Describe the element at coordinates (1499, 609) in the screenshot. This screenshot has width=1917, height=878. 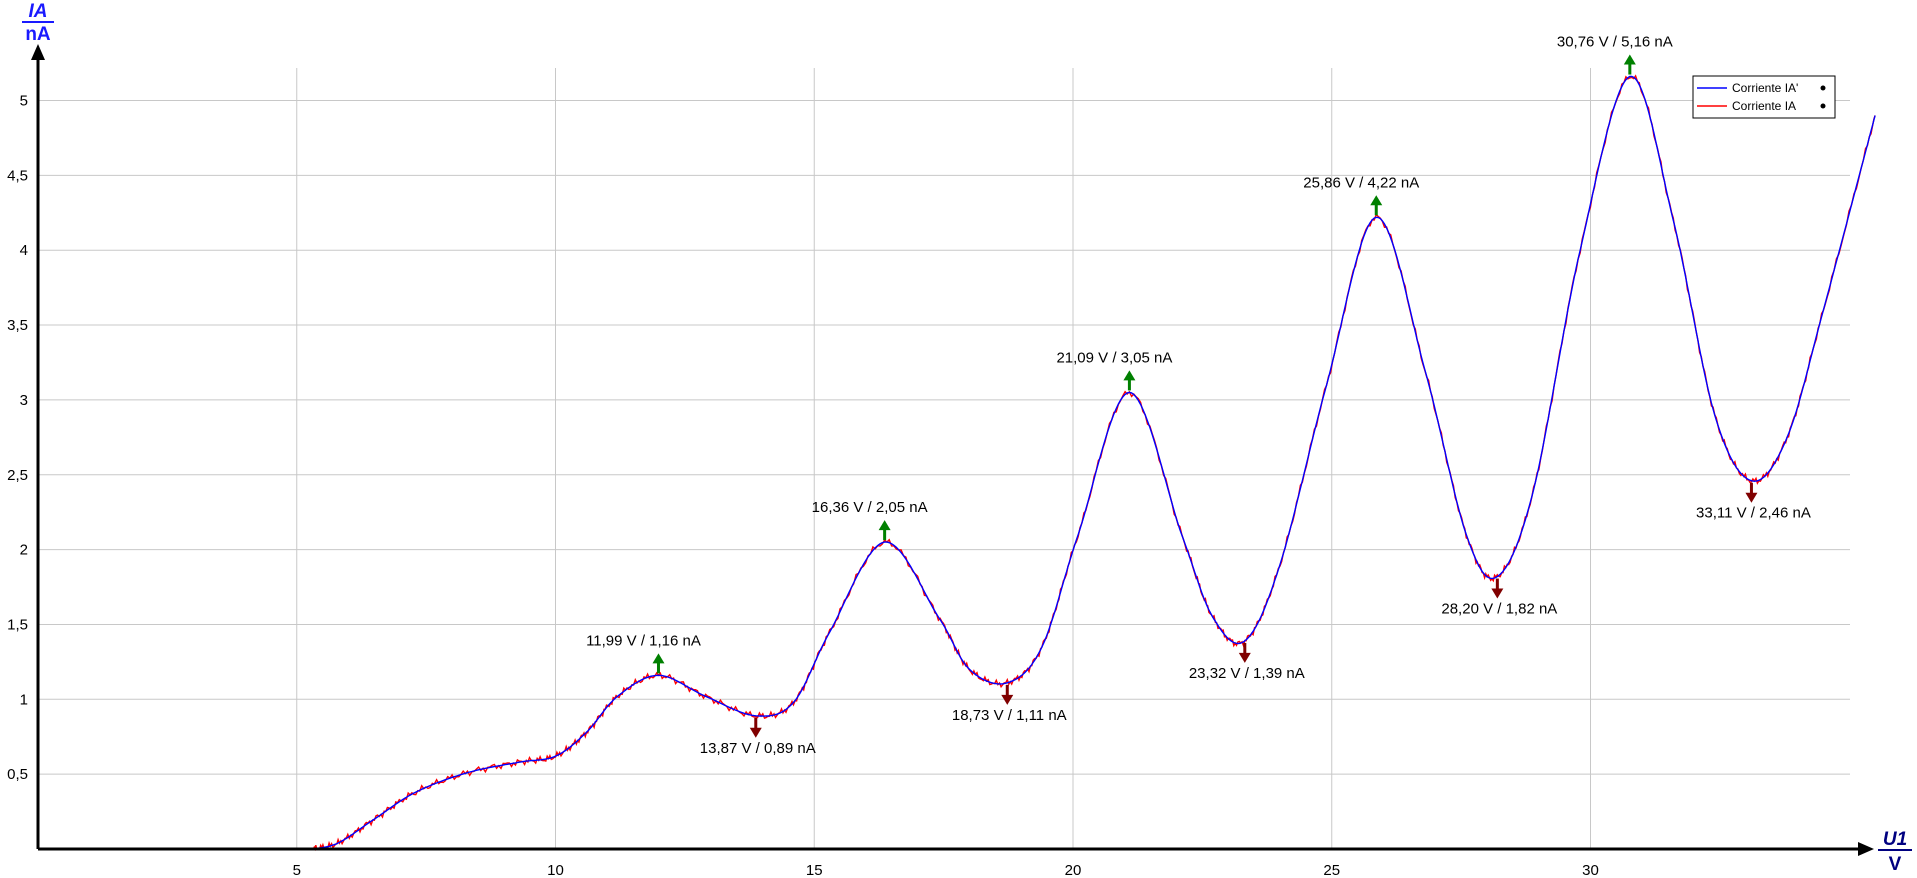
I see `min-annotation-label: 28,20 V / 1,82 nA` at that location.